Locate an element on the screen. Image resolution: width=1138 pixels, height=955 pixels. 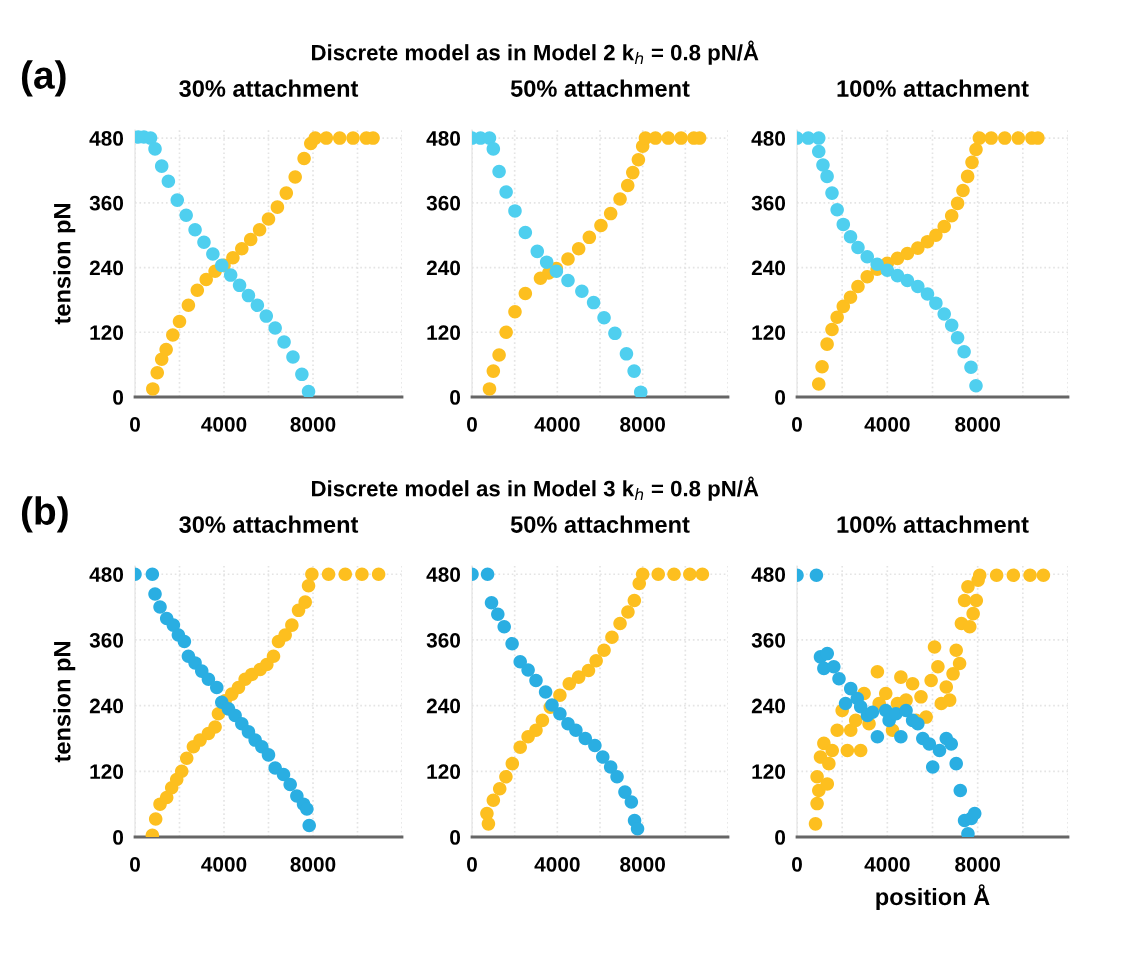
x-tick-label: 8000 is located at coordinates (977, 864).